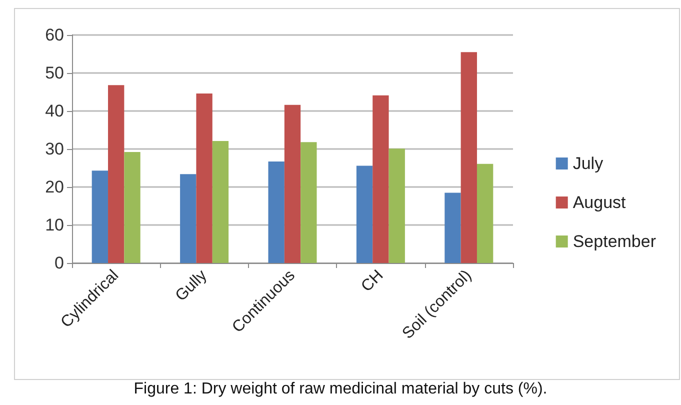  What do you see at coordinates (54, 73) in the screenshot?
I see `y-tick-label: 50` at bounding box center [54, 73].